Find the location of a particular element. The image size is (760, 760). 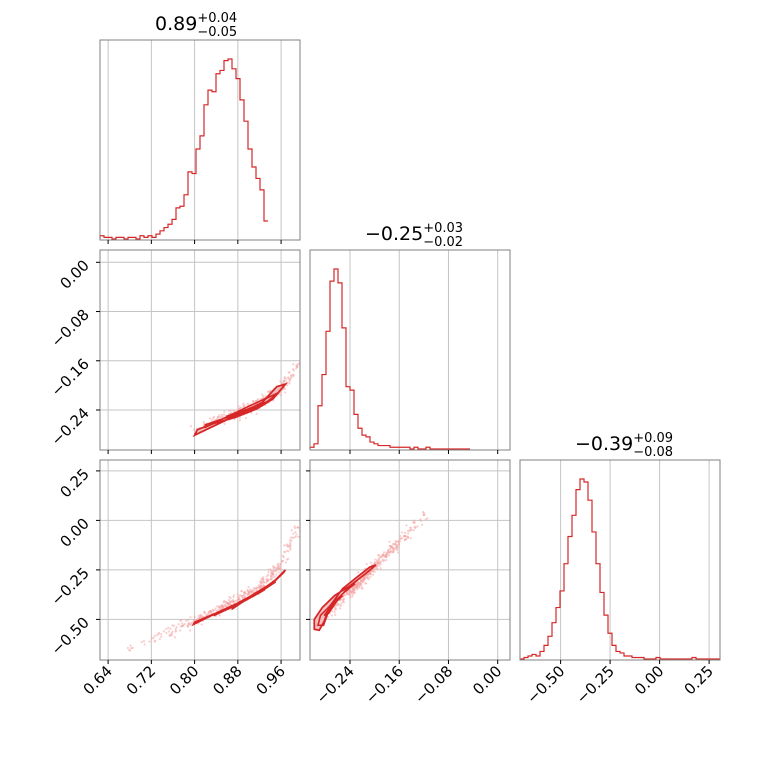

y-tick-label: −0.24 is located at coordinates (70, 426).